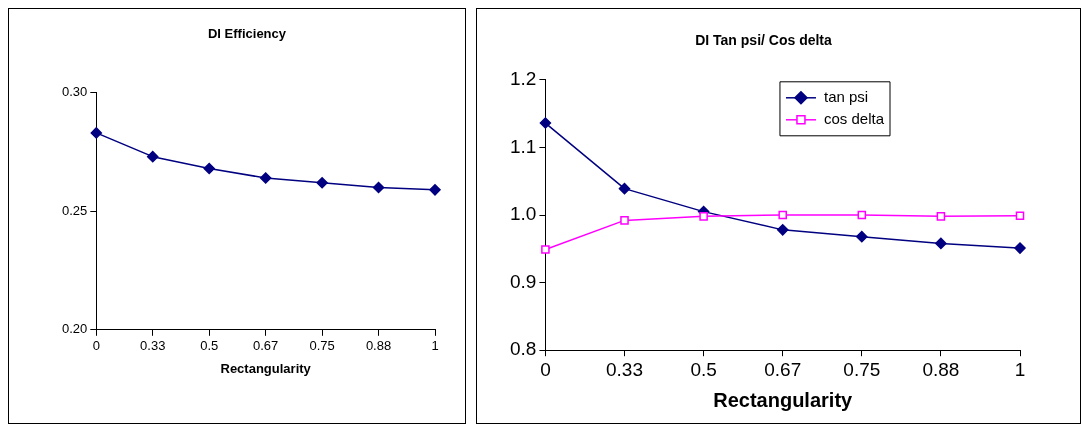  What do you see at coordinates (74, 210) in the screenshot?
I see `y-tick-label: 0.25` at bounding box center [74, 210].